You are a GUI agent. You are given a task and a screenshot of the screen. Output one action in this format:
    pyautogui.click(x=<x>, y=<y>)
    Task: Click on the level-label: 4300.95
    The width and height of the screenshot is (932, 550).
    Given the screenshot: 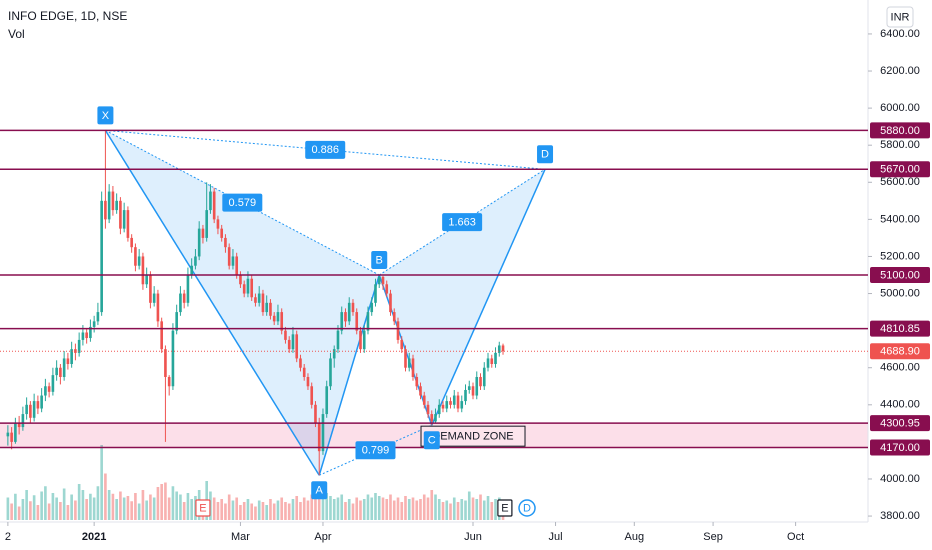 What is the action you would take?
    pyautogui.click(x=900, y=424)
    